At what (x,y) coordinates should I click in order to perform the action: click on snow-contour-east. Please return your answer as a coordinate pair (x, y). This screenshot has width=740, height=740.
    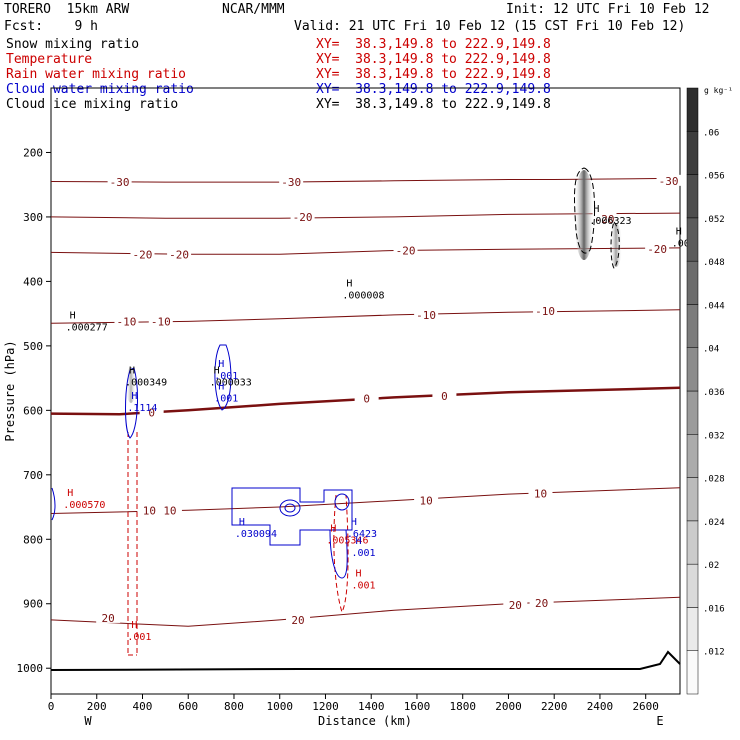
    Looking at the image, I should click on (585, 210).